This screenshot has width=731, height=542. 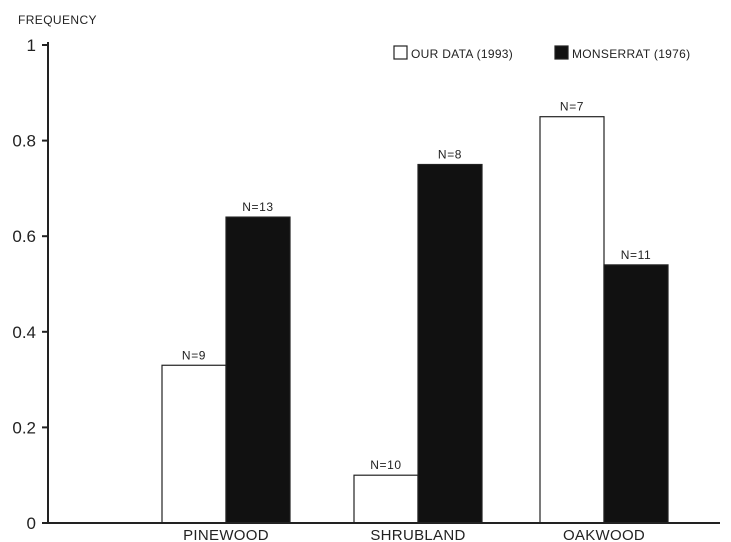 What do you see at coordinates (194, 444) in the screenshot?
I see `bar-our-data-pinewood` at bounding box center [194, 444].